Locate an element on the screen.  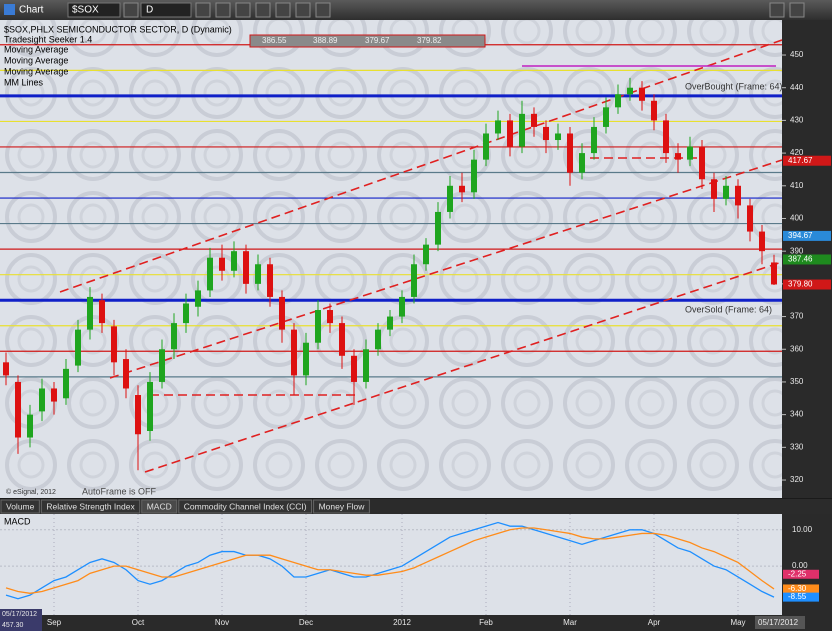
x-tick-label: Sep is located at coordinates (54, 622).